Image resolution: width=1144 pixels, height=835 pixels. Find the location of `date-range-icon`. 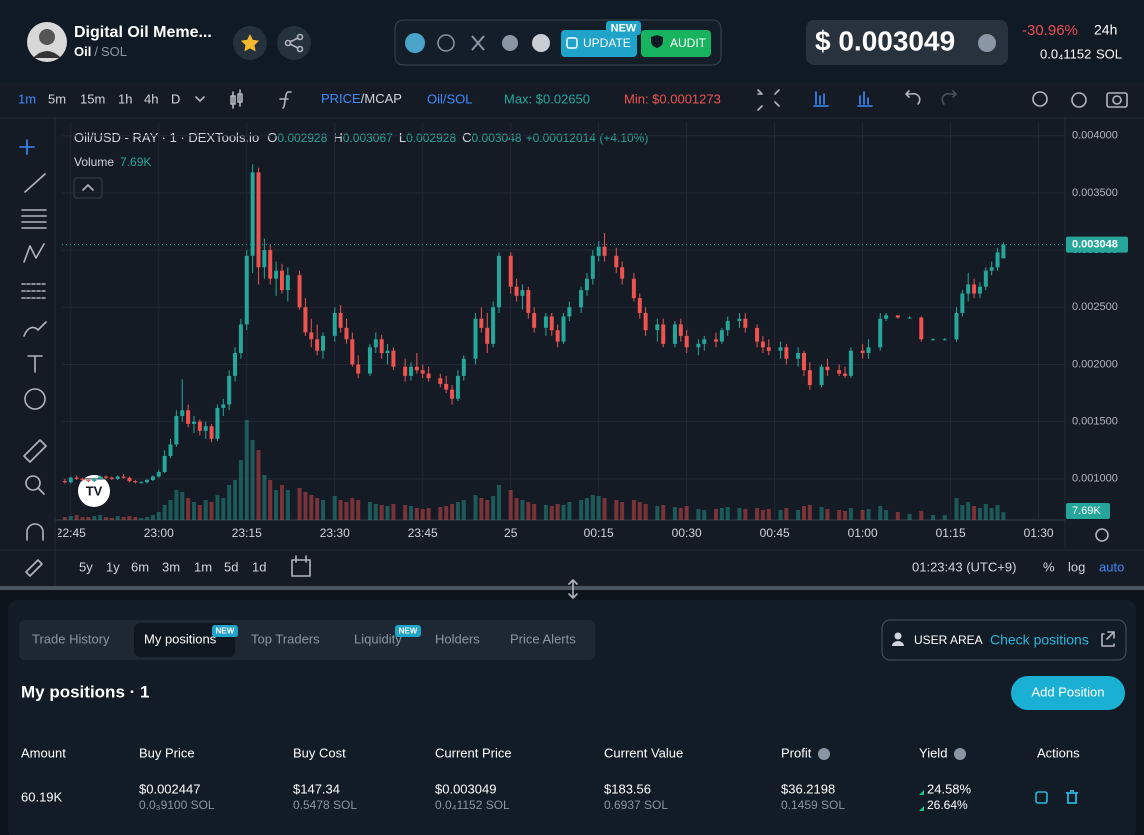

date-range-icon is located at coordinates (301, 566).